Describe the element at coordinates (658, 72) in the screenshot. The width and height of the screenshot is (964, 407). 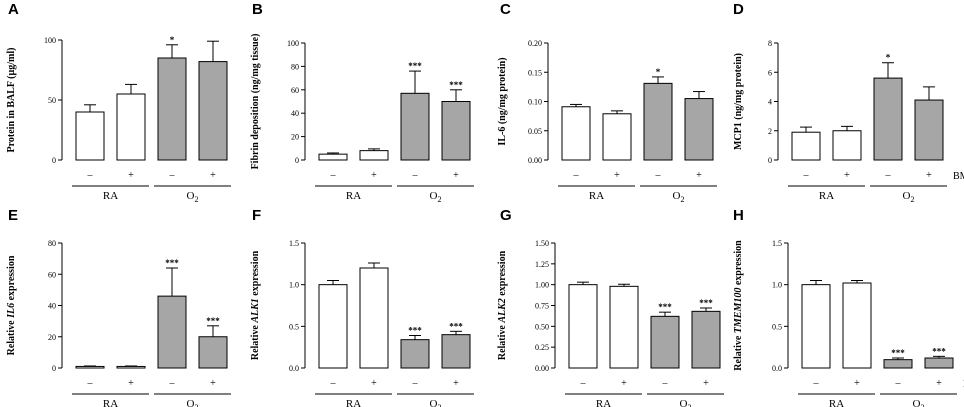
I see `significance-mark: *` at that location.